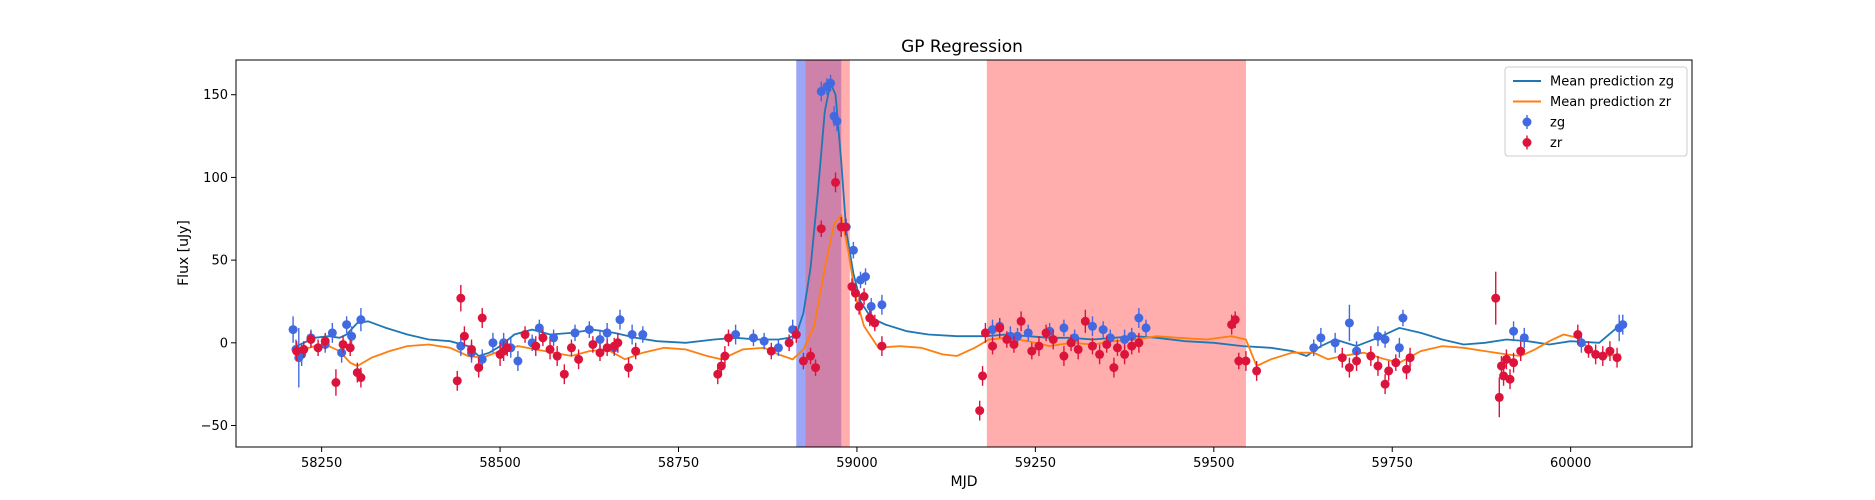 This screenshot has height=500, width=1875. What do you see at coordinates (1213, 463) in the screenshot?
I see `x-tick-label: 59500` at bounding box center [1213, 463].